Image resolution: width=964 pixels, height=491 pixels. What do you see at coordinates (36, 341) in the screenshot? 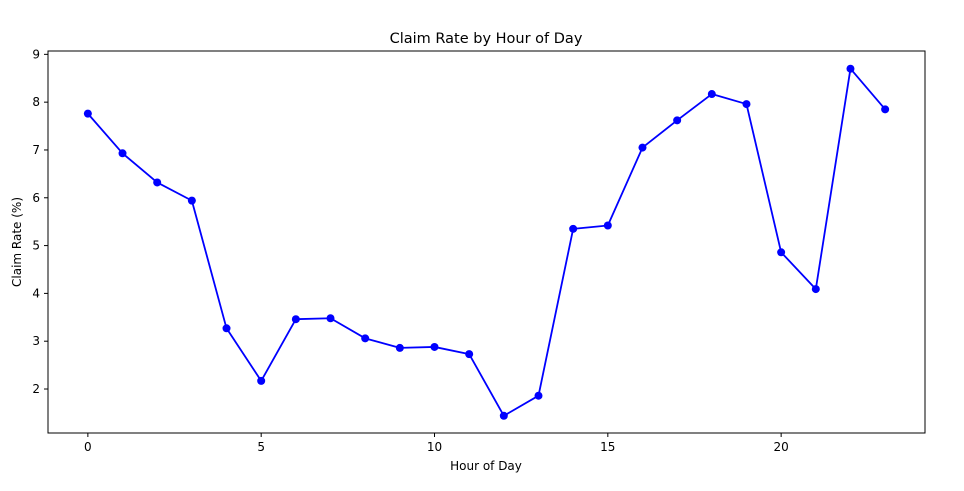
I see `y-tick-label: 3` at bounding box center [36, 341].